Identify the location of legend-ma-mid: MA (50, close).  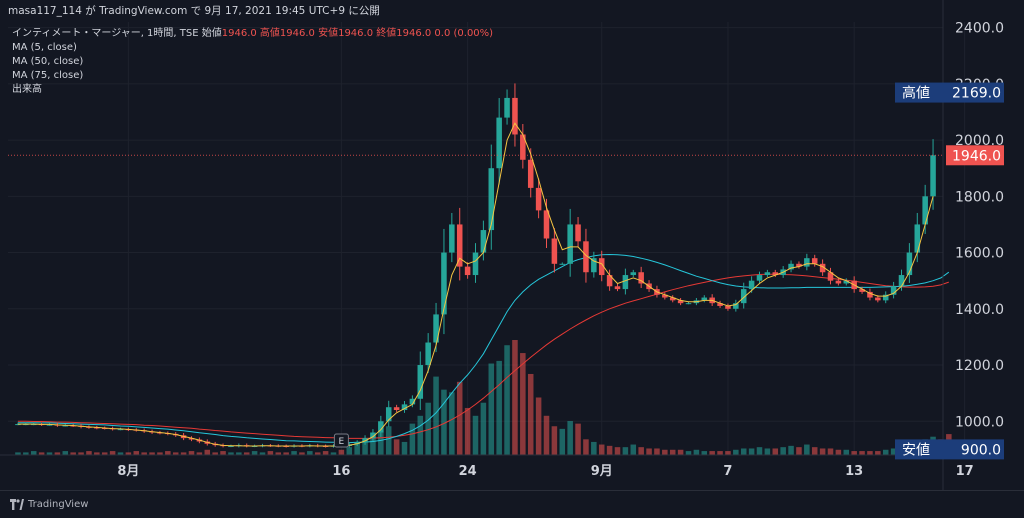
(48, 61).